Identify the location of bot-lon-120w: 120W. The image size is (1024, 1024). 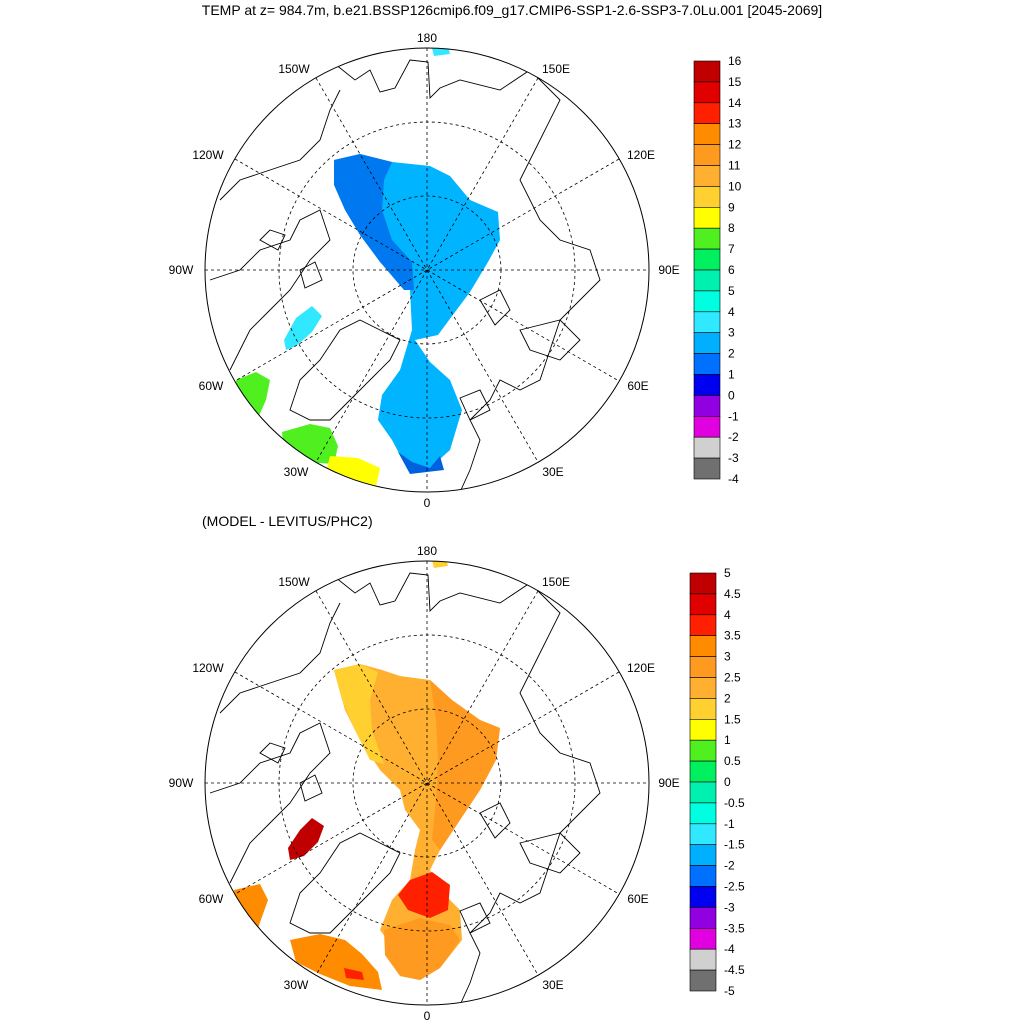
(208, 668).